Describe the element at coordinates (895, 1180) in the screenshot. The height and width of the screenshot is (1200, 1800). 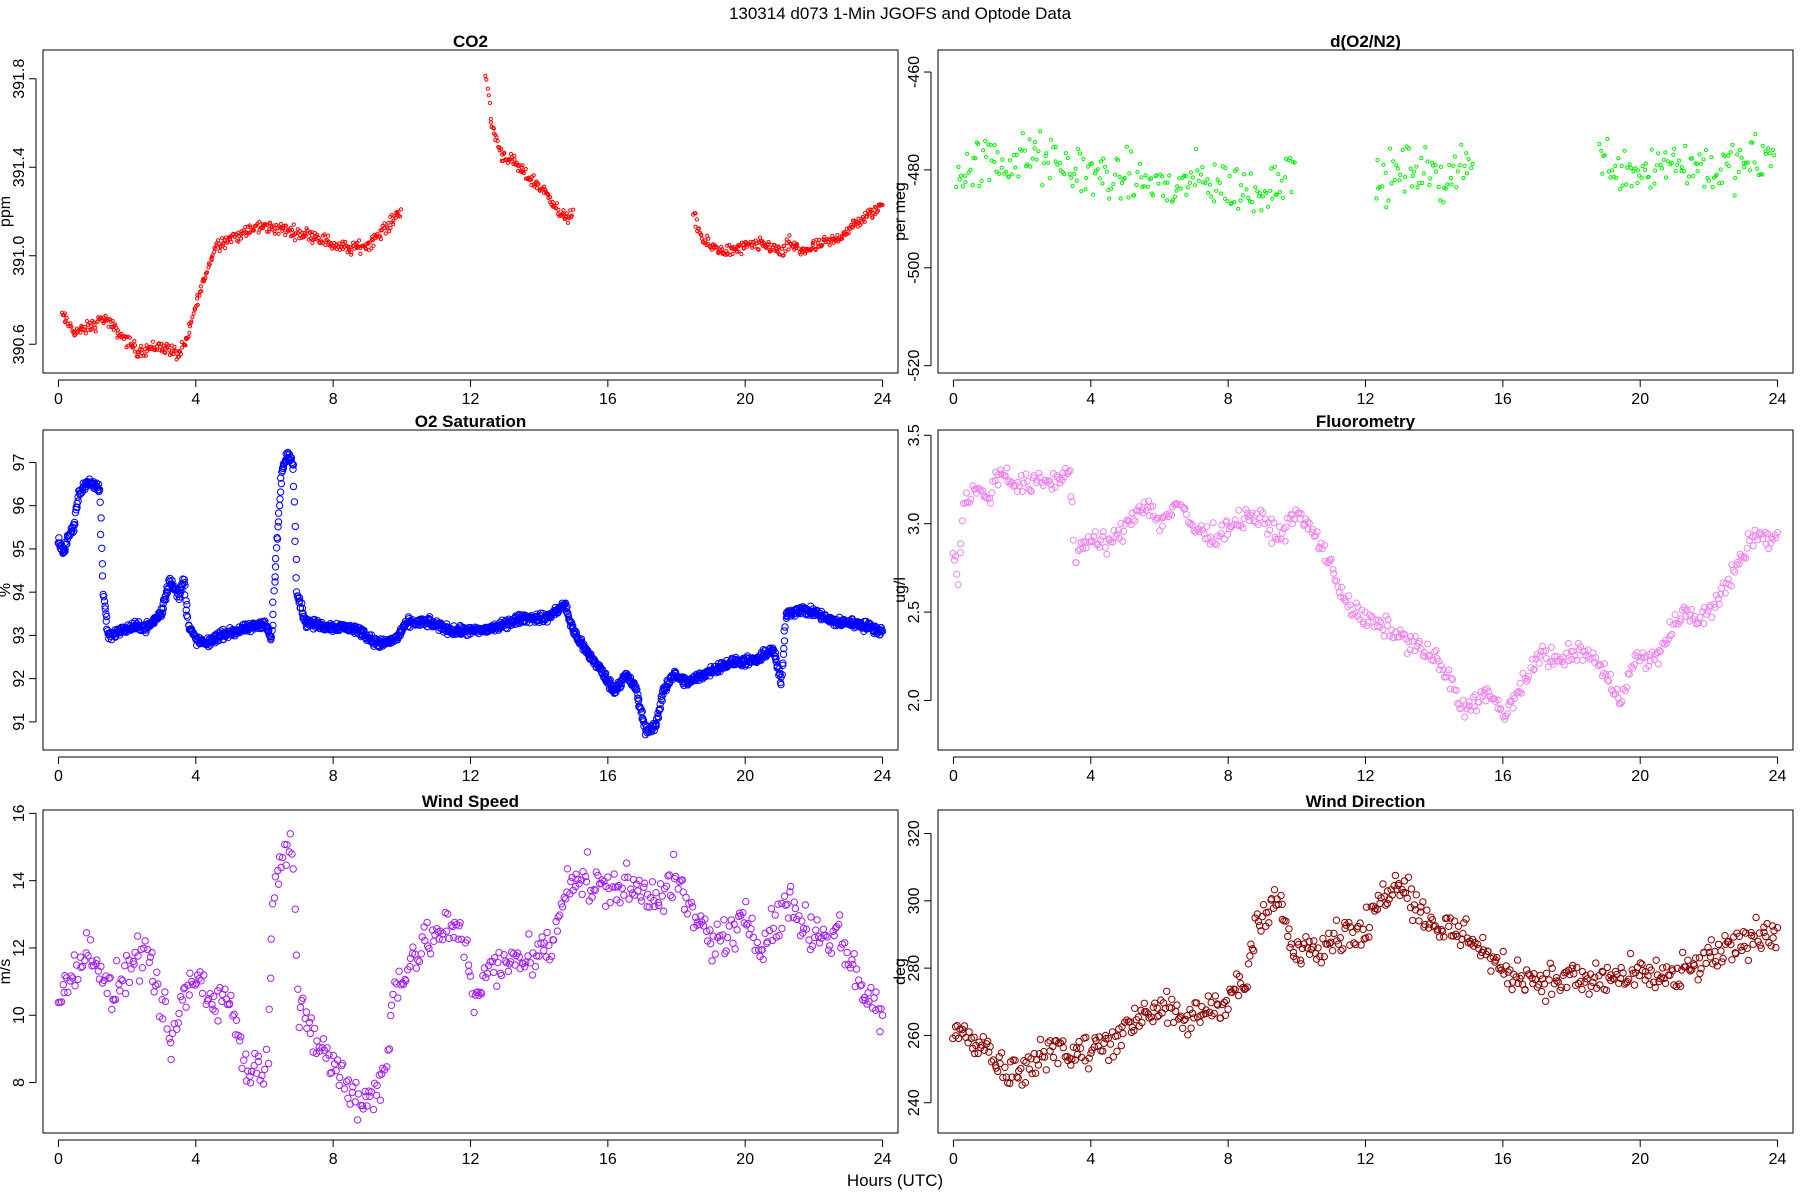
I see `figure-xlabel: Hours (UTC)` at that location.